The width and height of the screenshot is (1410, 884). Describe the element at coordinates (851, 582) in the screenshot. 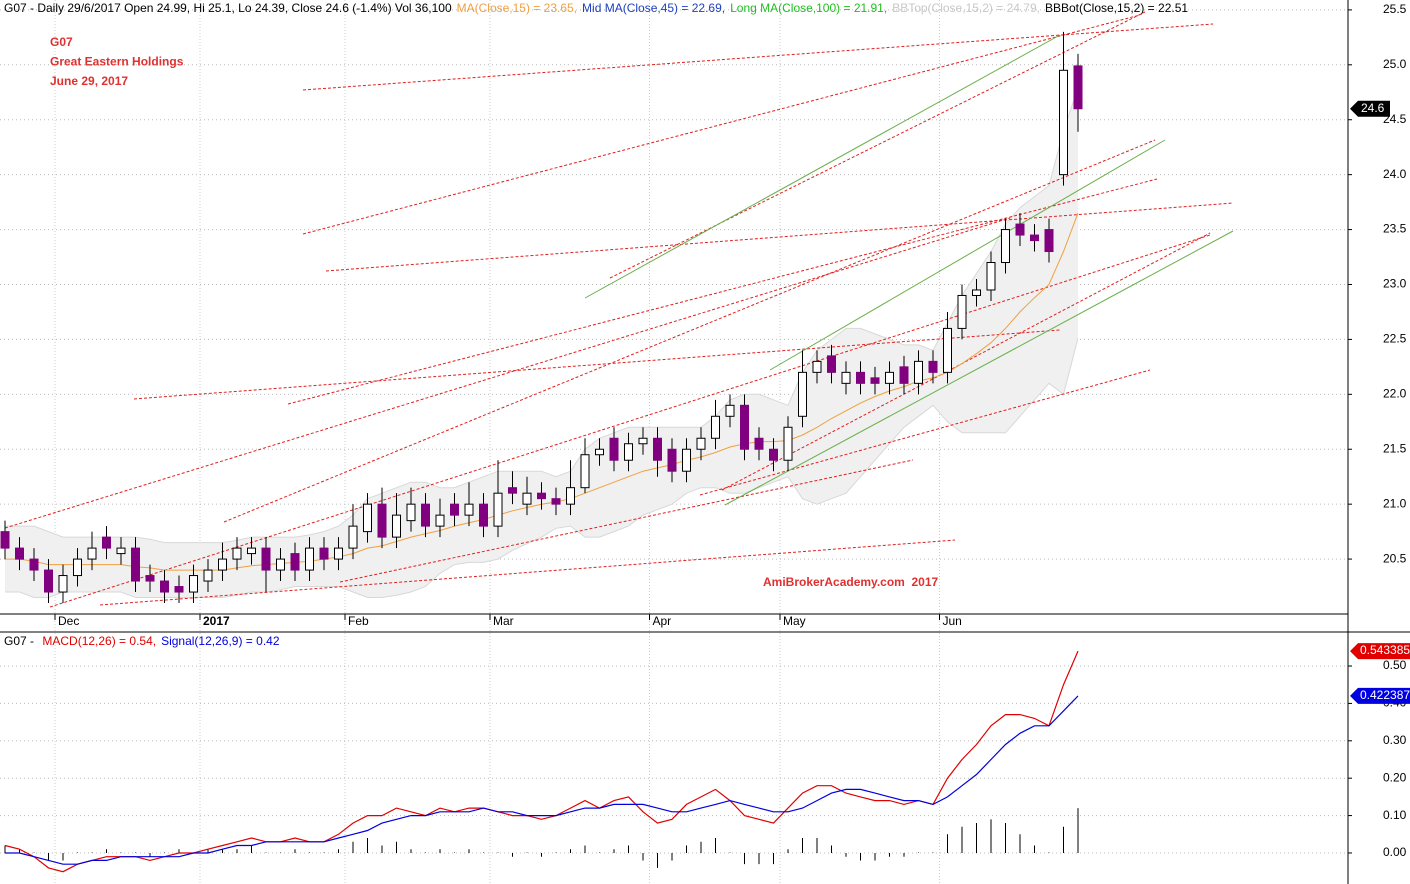

I see `watermark: AmiBrokerAcademy.com 2017` at that location.